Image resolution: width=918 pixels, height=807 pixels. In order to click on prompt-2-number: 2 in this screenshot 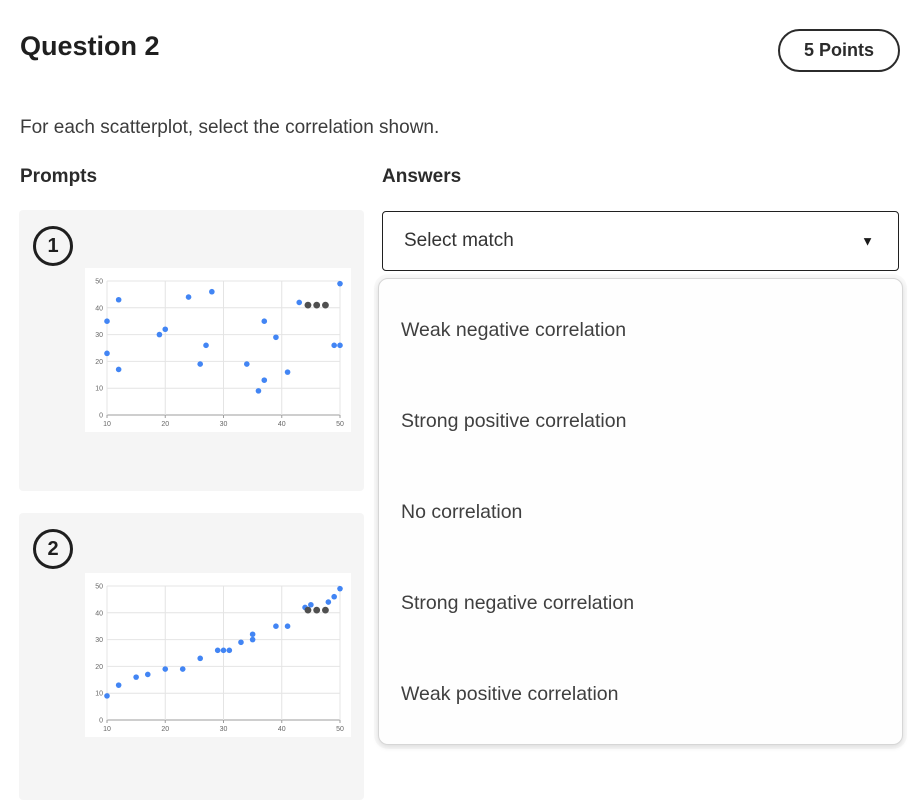, I will do `click(53, 548)`.